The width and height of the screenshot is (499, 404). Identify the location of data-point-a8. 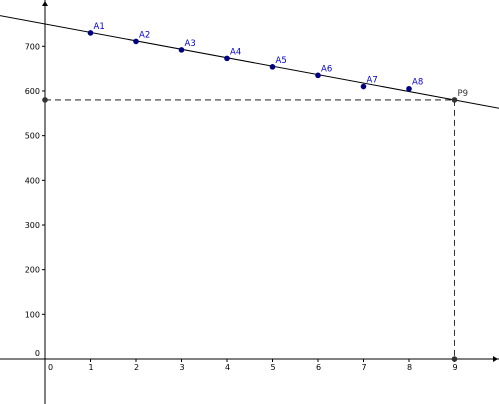
(409, 88).